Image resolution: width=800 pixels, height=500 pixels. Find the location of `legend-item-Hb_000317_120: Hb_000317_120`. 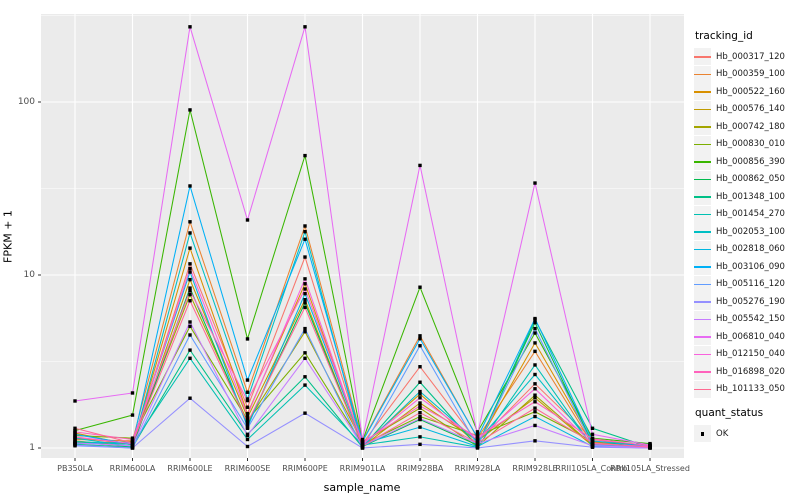

legend-item-Hb_000317_120: Hb_000317_120 is located at coordinates (747, 57).